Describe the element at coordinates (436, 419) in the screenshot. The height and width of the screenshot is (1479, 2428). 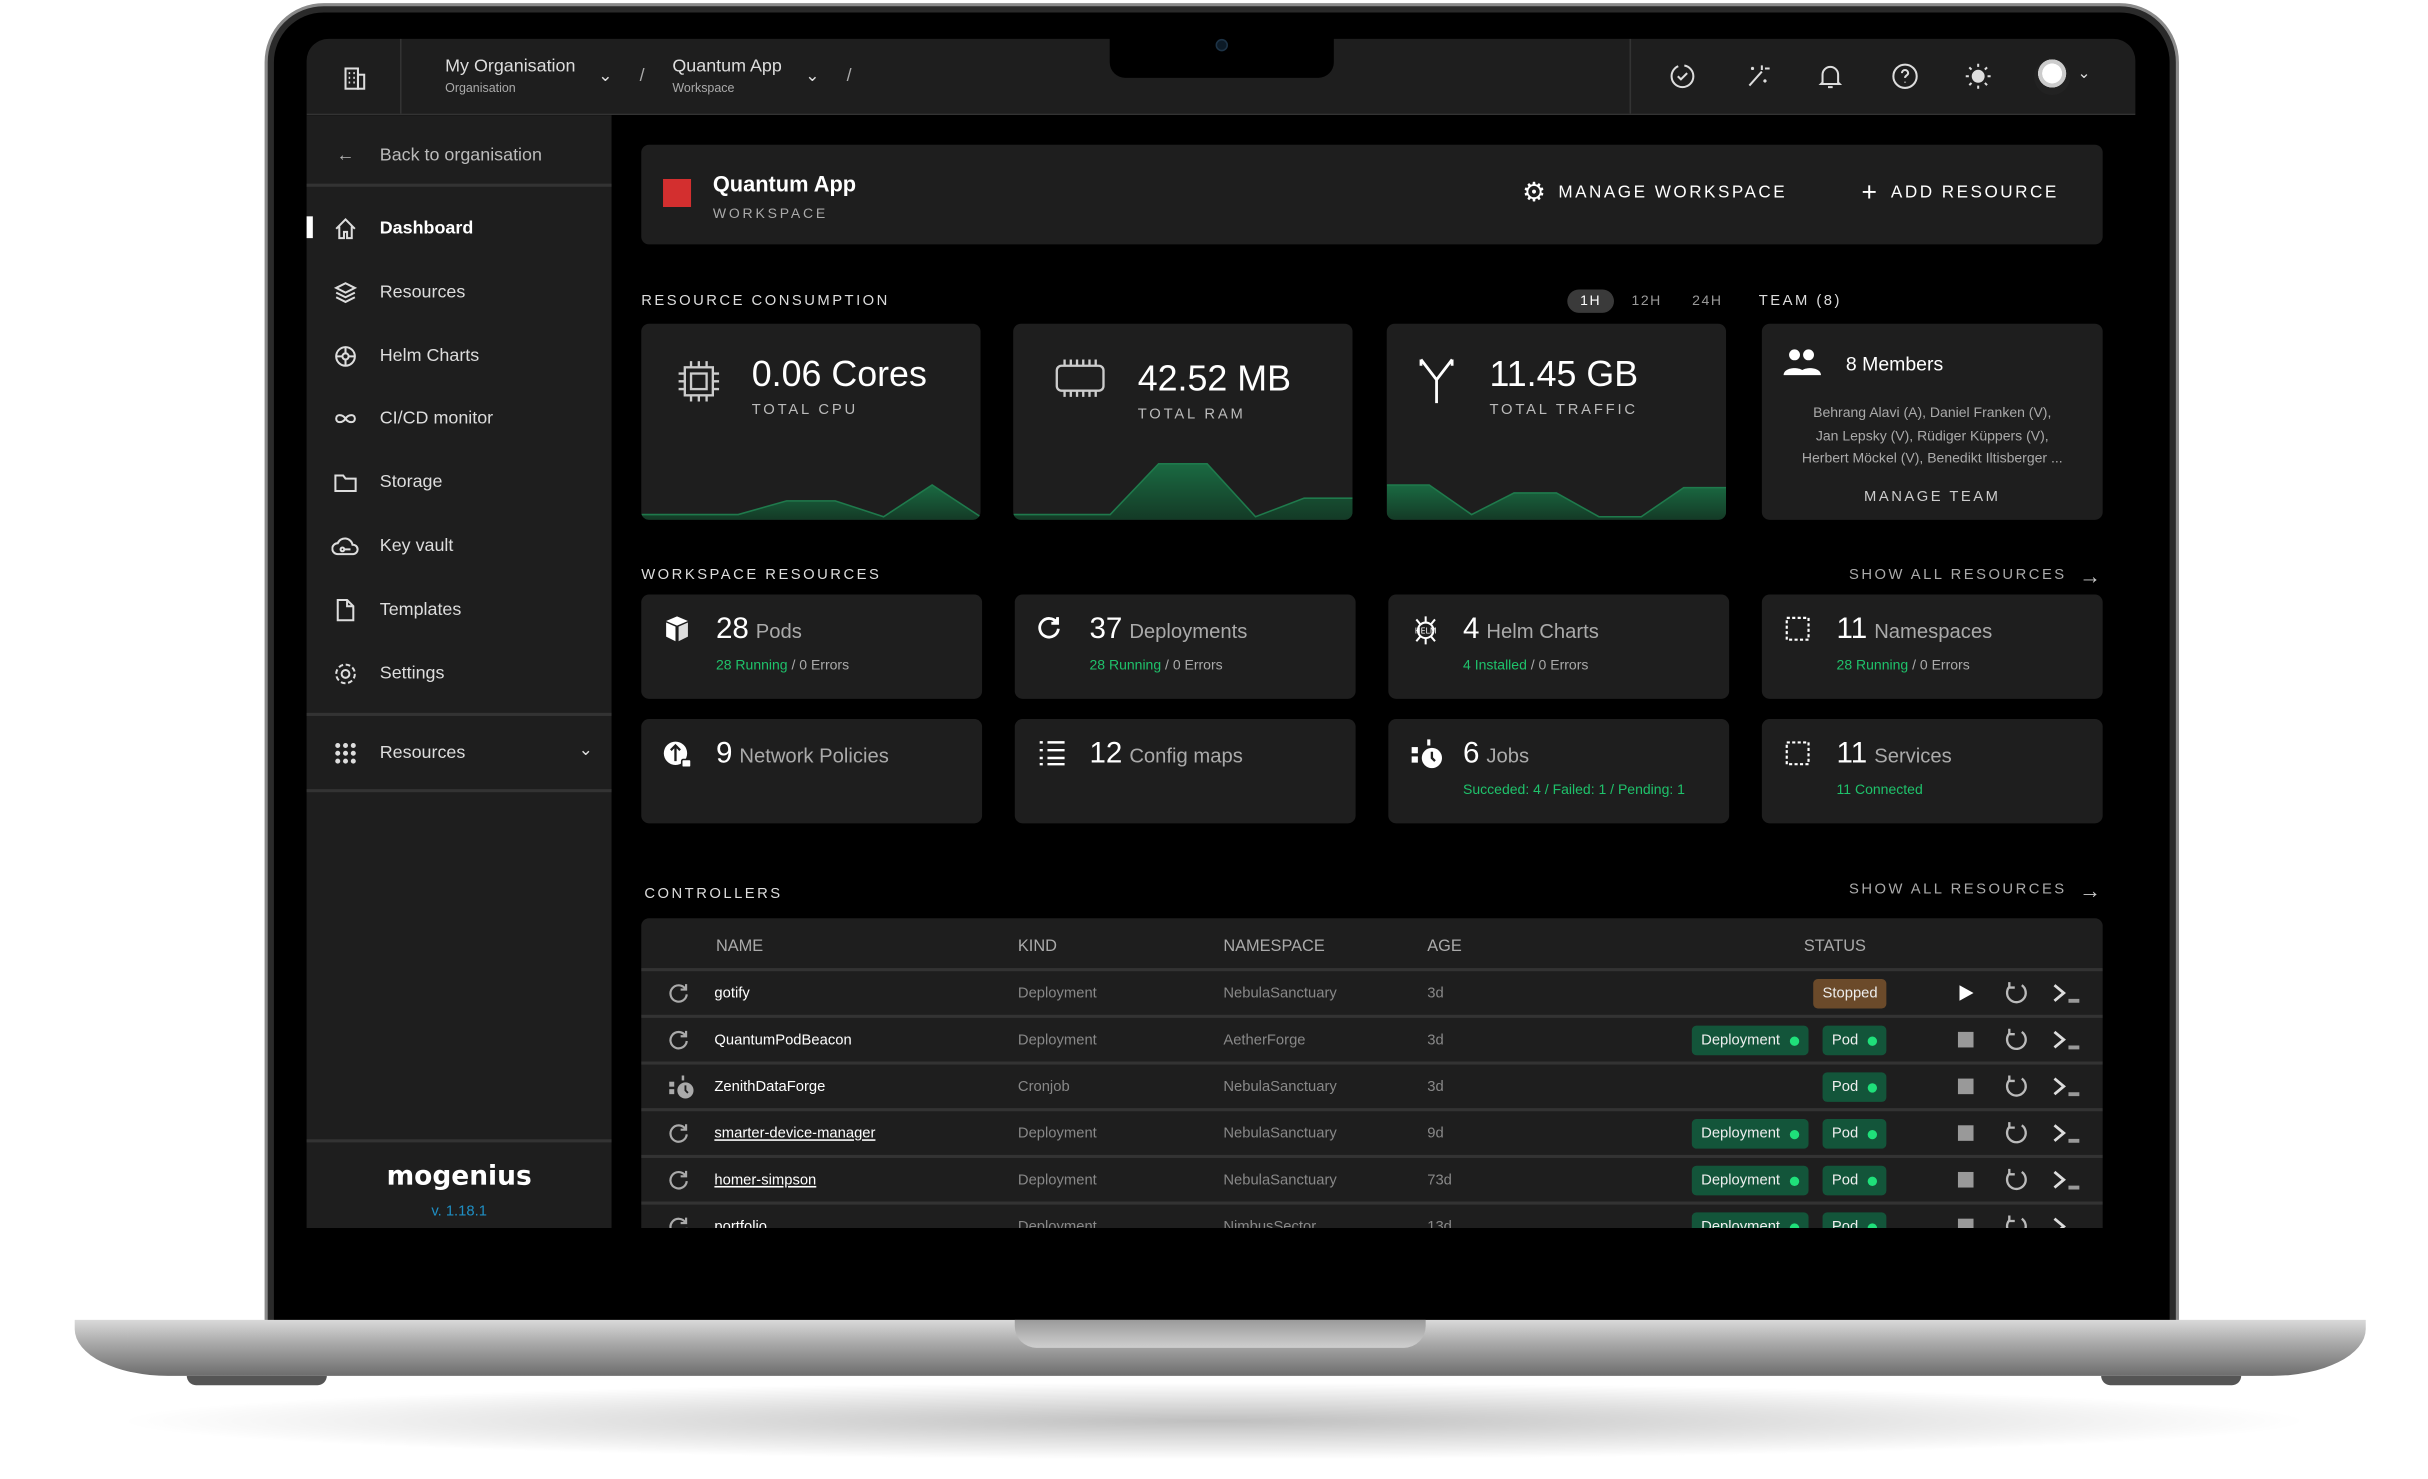
I see `sidebar-item-label: CI/CD monitor` at that location.